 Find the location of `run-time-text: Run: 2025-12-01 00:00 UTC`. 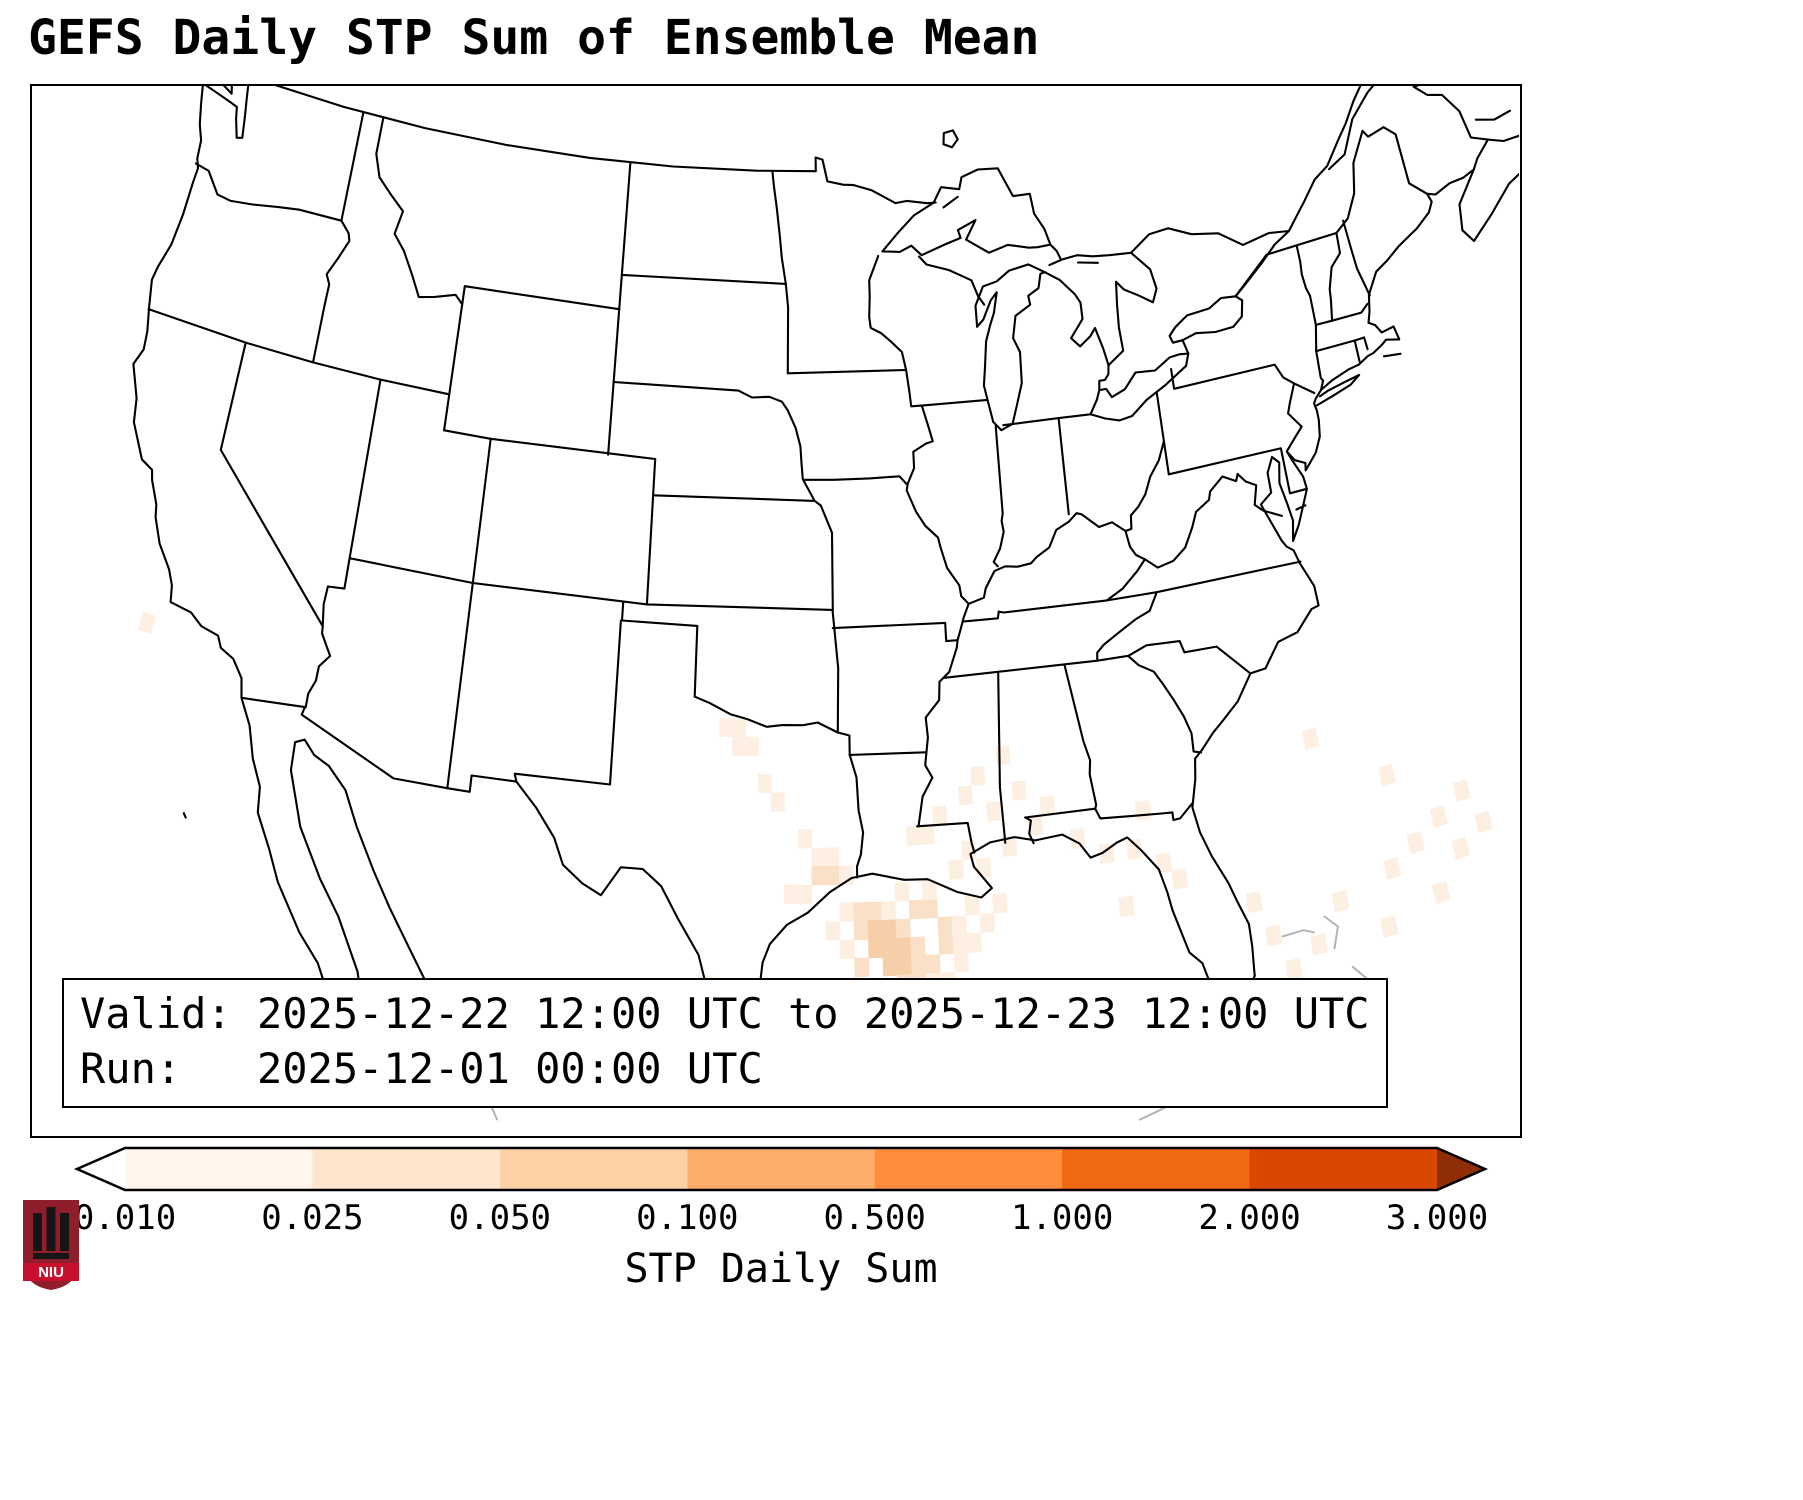

run-time-text: Run: 2025-12-01 00:00 UTC is located at coordinates (421, 1068).